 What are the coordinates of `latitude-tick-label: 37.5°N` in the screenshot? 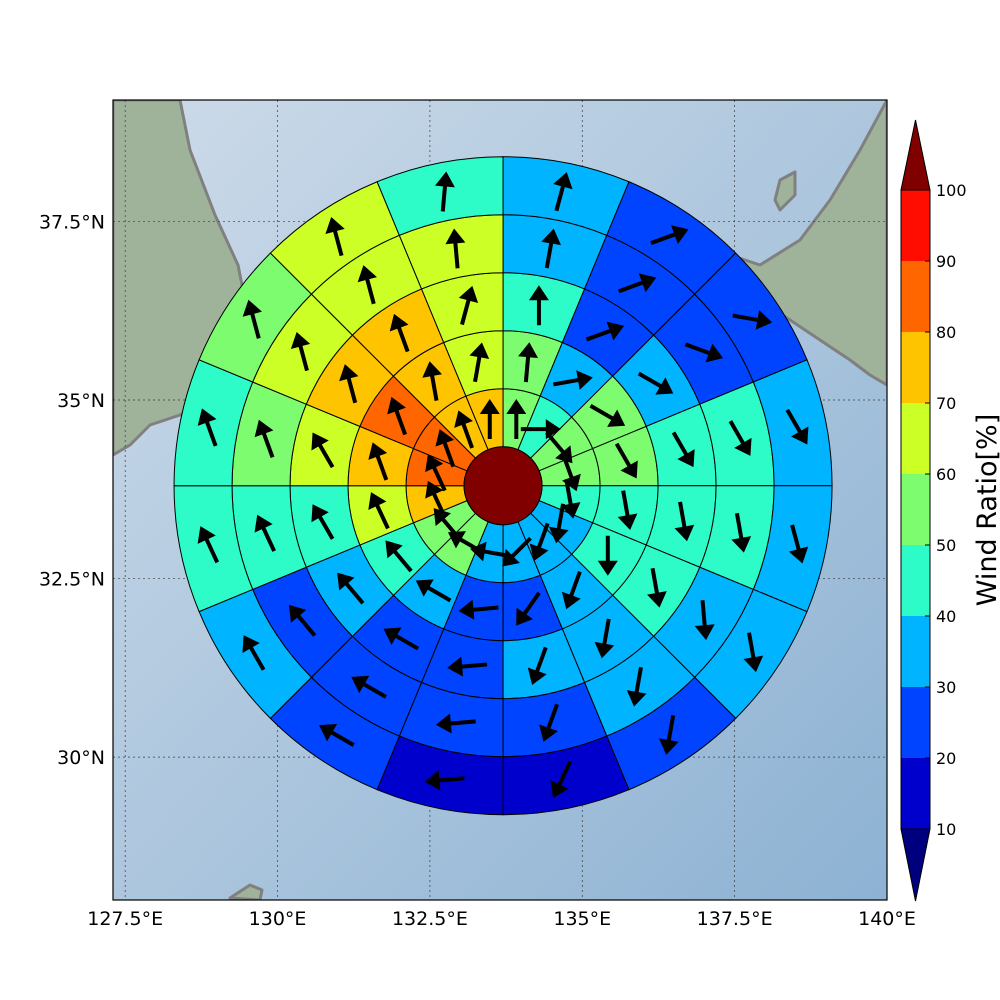 It's located at (72, 222).